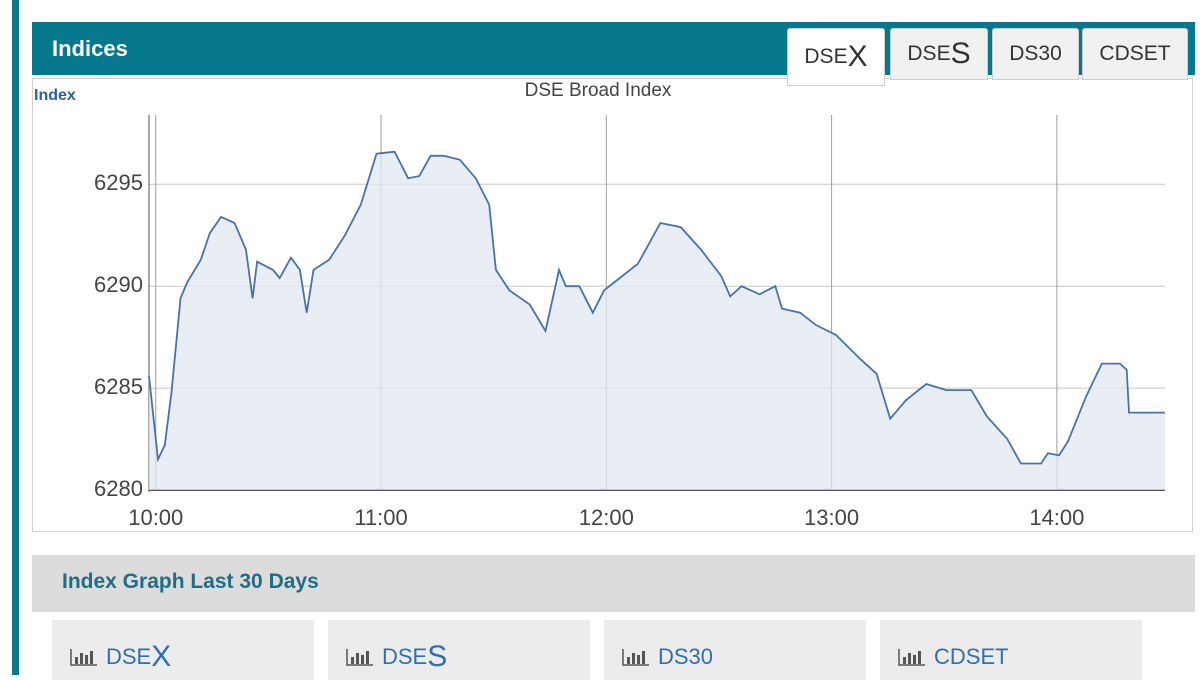 The image size is (1200, 680). Describe the element at coordinates (459, 650) in the screenshot. I see `button: DSE S` at that location.